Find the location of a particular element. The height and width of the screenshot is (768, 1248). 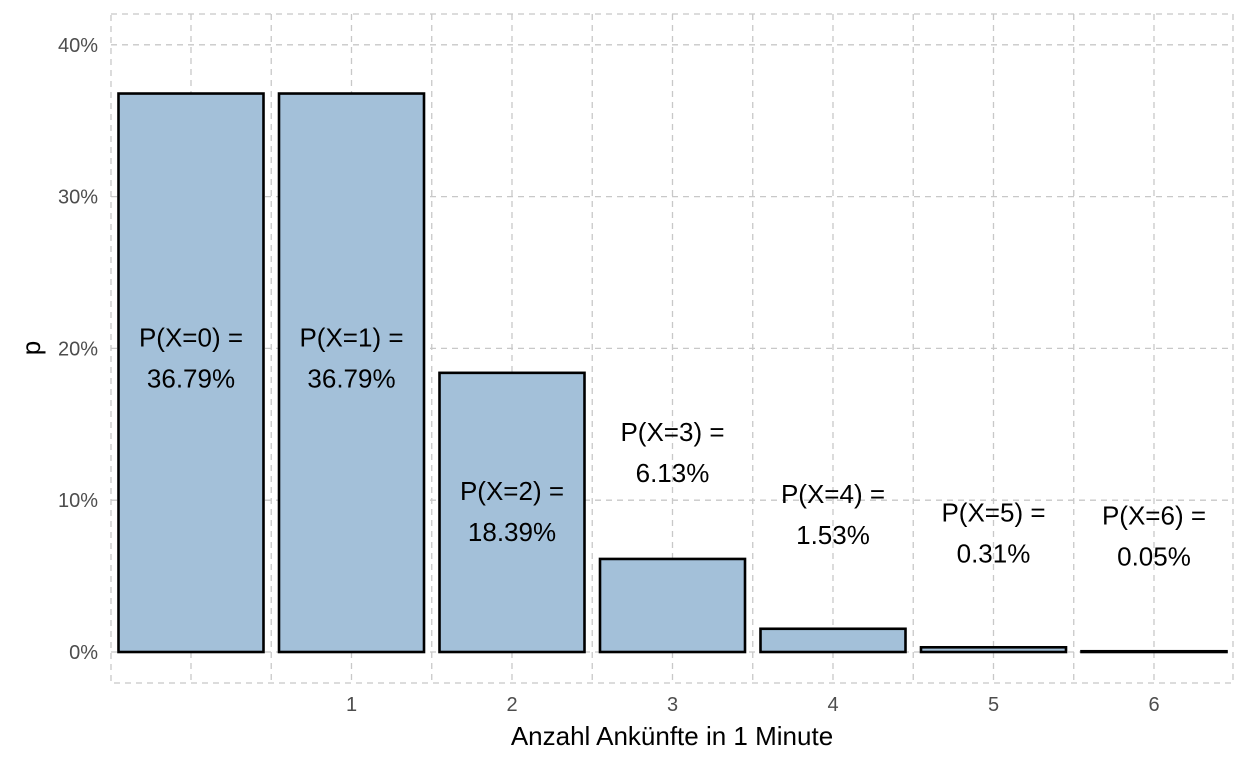

bar-label: P(X=3) = 6.13% is located at coordinates (672, 452).